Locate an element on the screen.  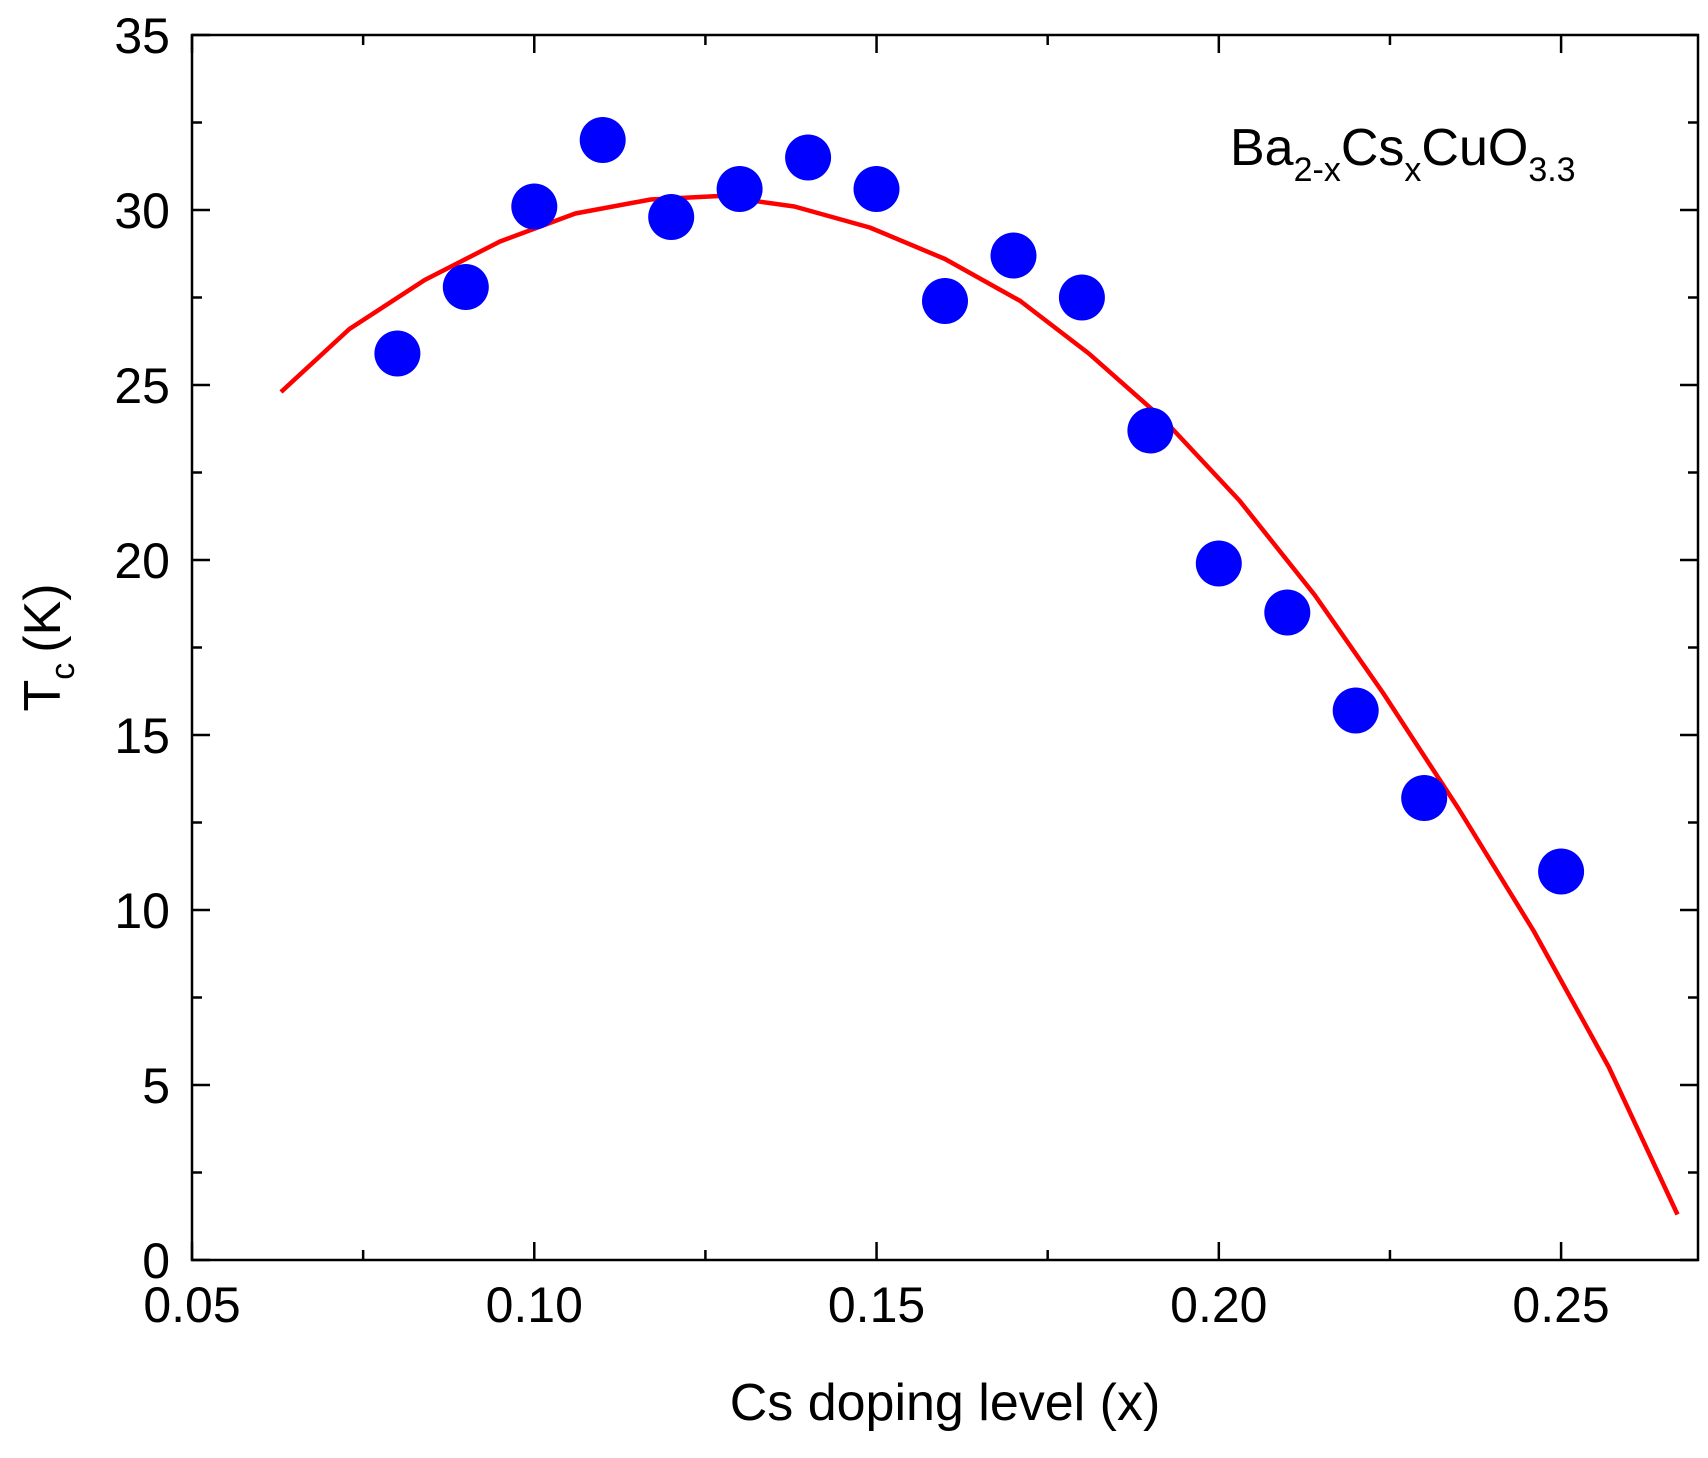
compound-formula: Ba2-xCsxCuO3.3 is located at coordinates (1403, 154).